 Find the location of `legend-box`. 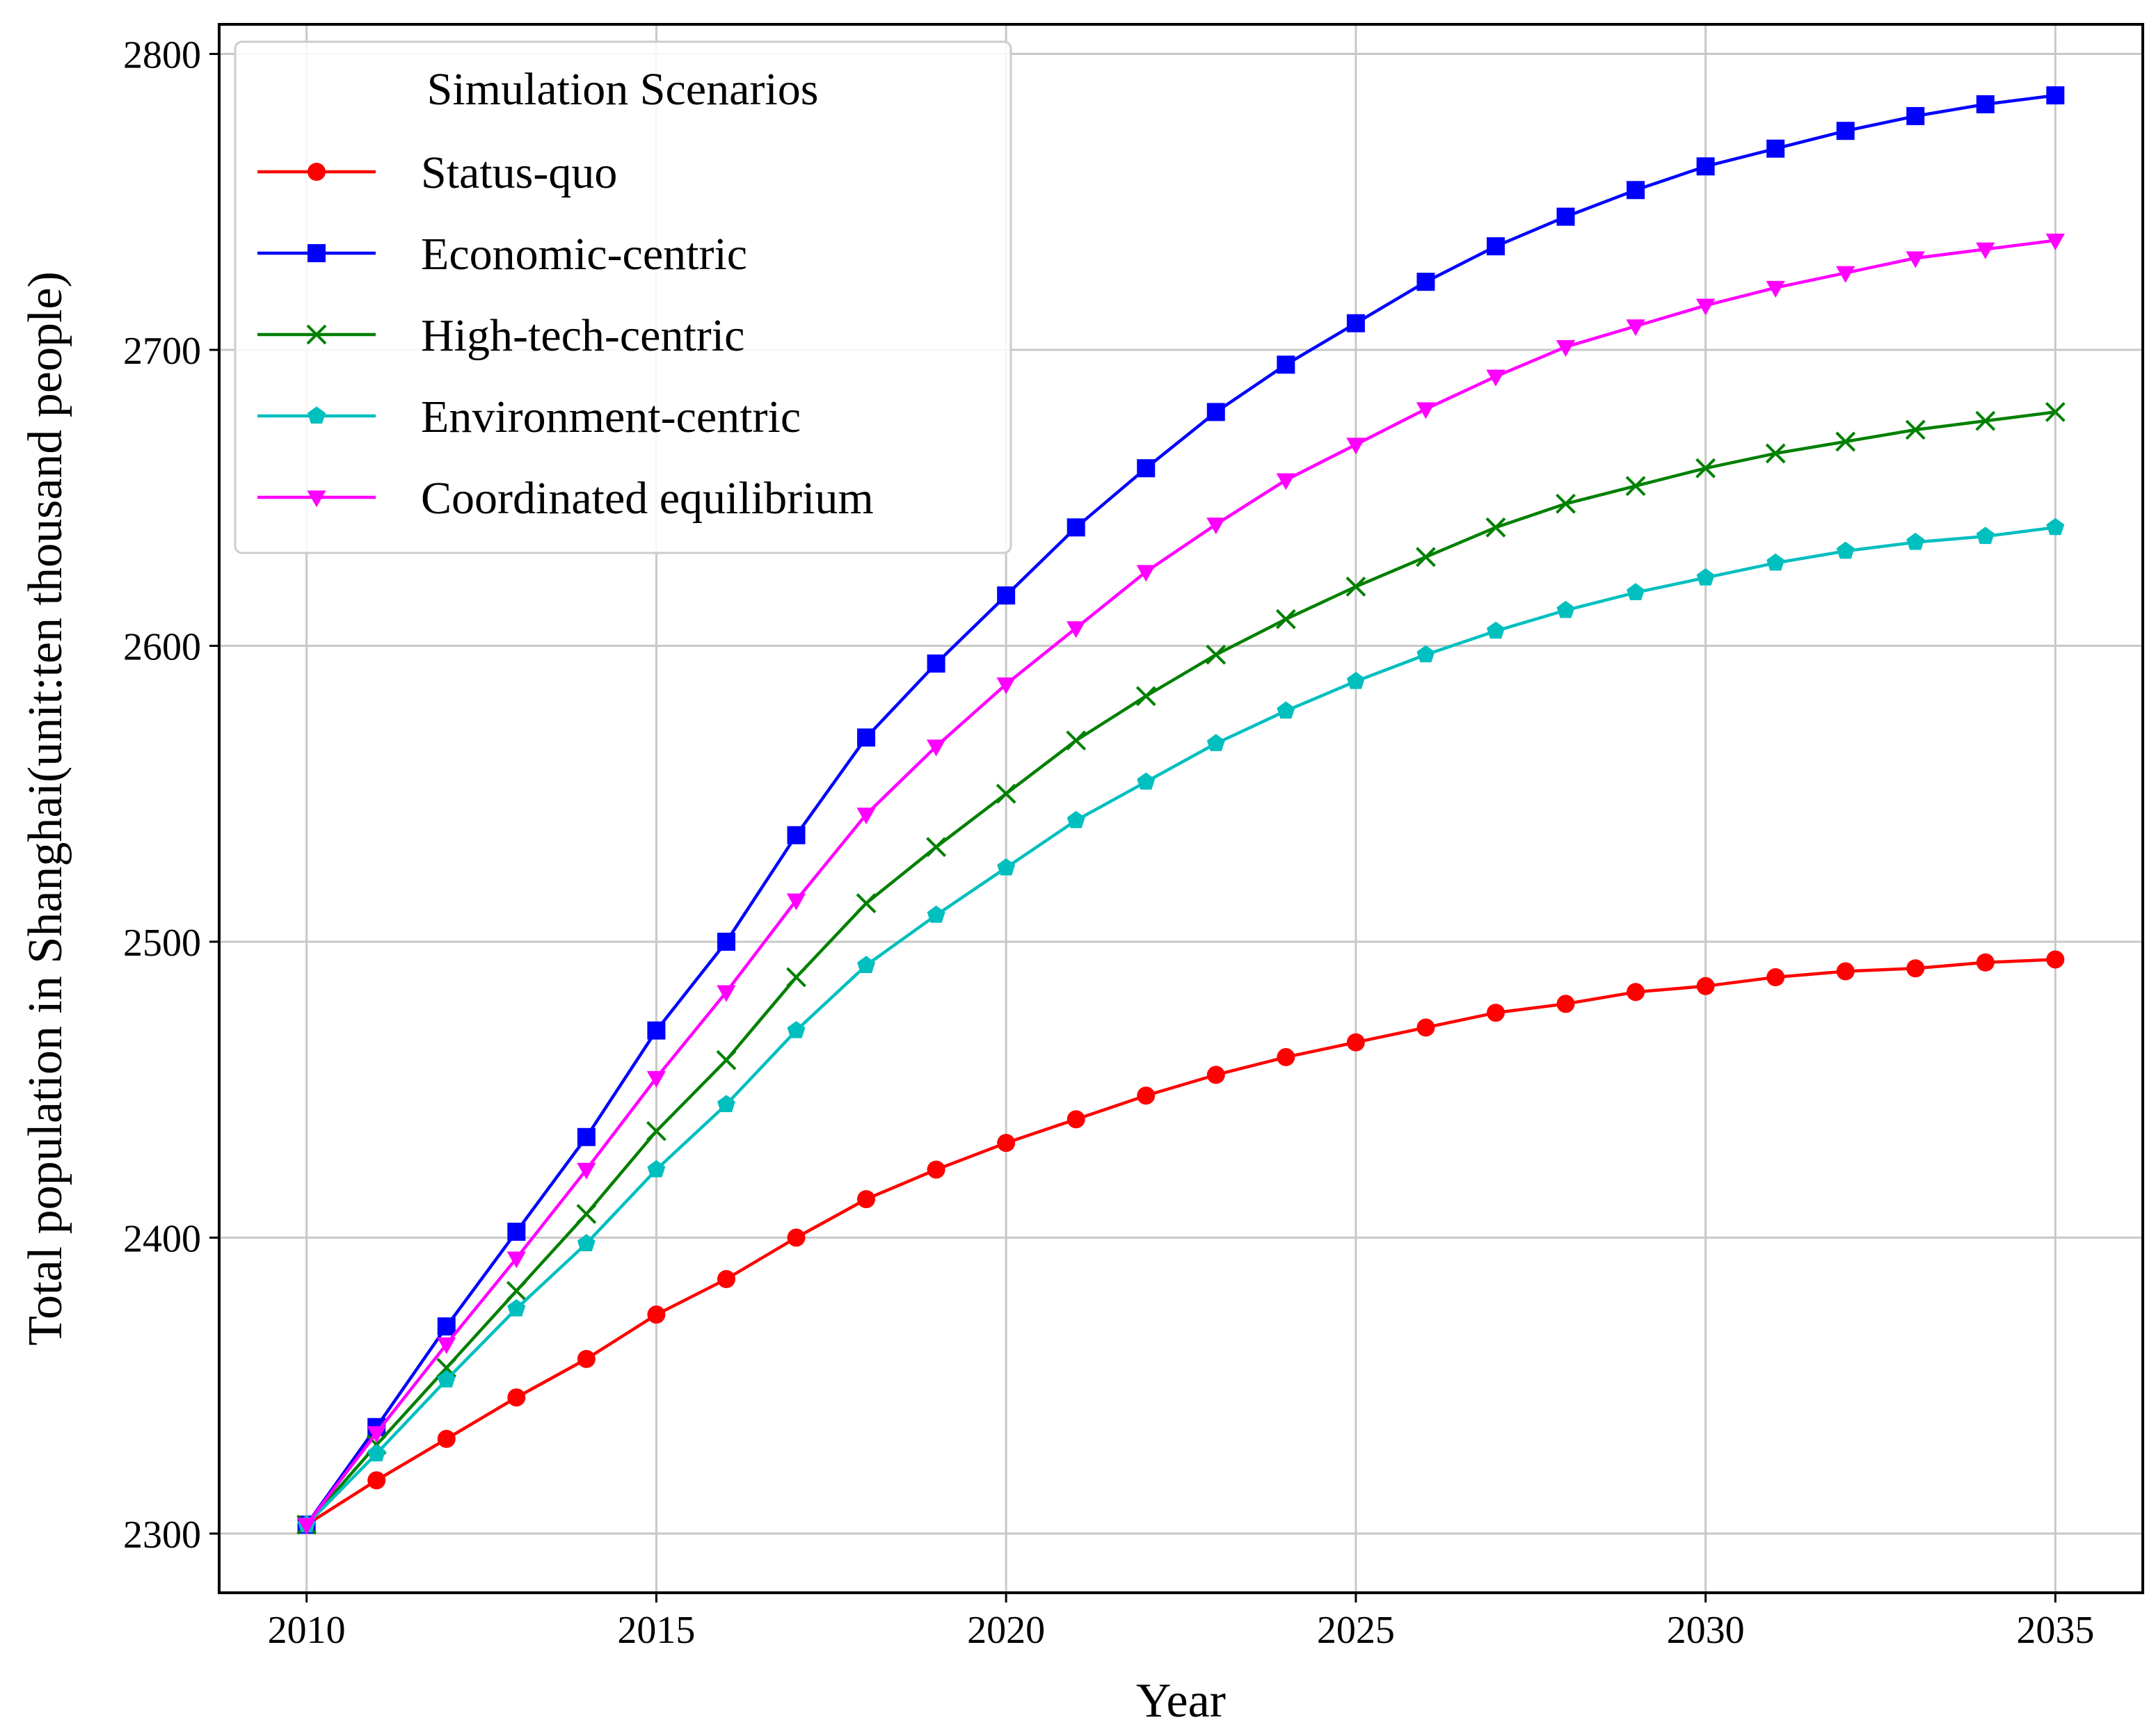

legend-box is located at coordinates (623, 297).